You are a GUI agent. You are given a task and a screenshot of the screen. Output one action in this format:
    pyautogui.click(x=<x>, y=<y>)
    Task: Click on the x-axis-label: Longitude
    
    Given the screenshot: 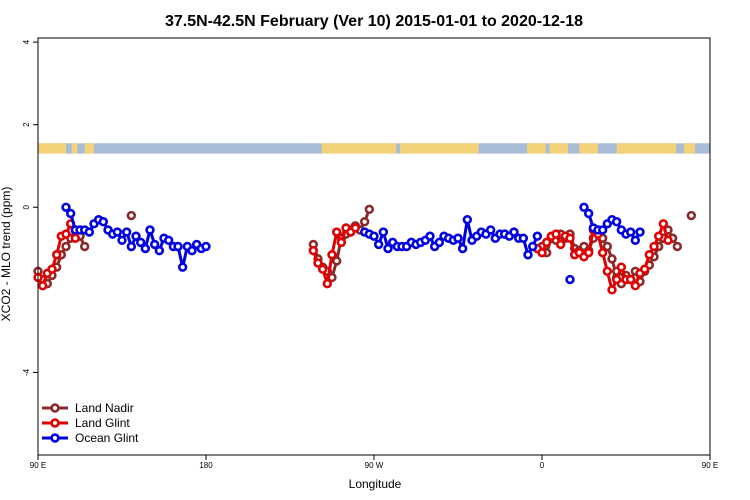 What is the action you would take?
    pyautogui.click(x=375, y=484)
    